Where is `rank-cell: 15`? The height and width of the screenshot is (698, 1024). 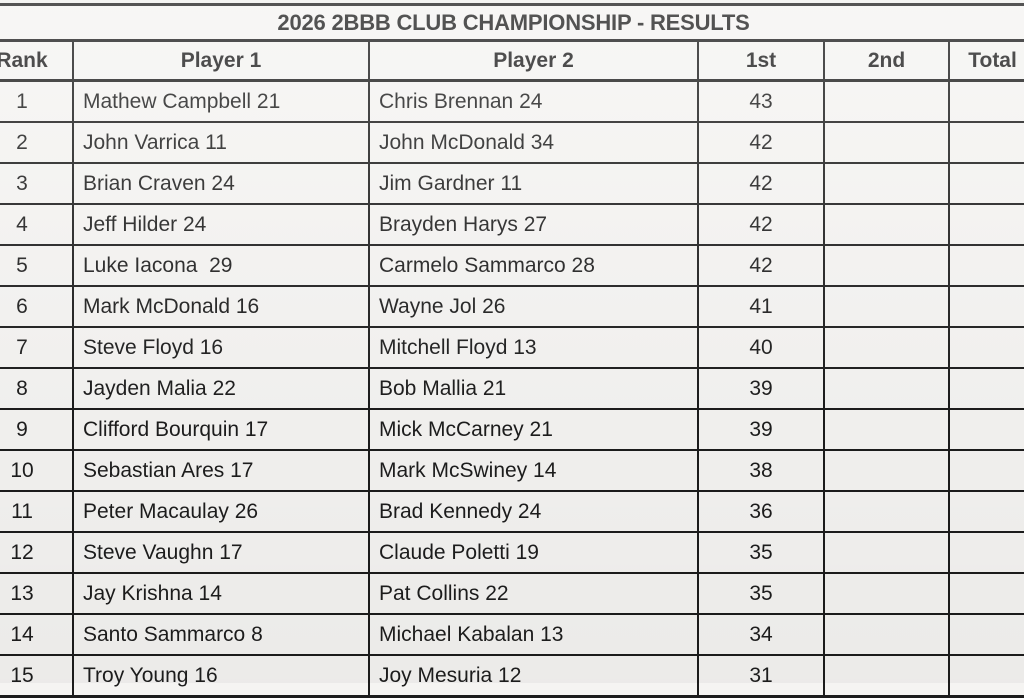 rank-cell: 15 is located at coordinates (37, 676).